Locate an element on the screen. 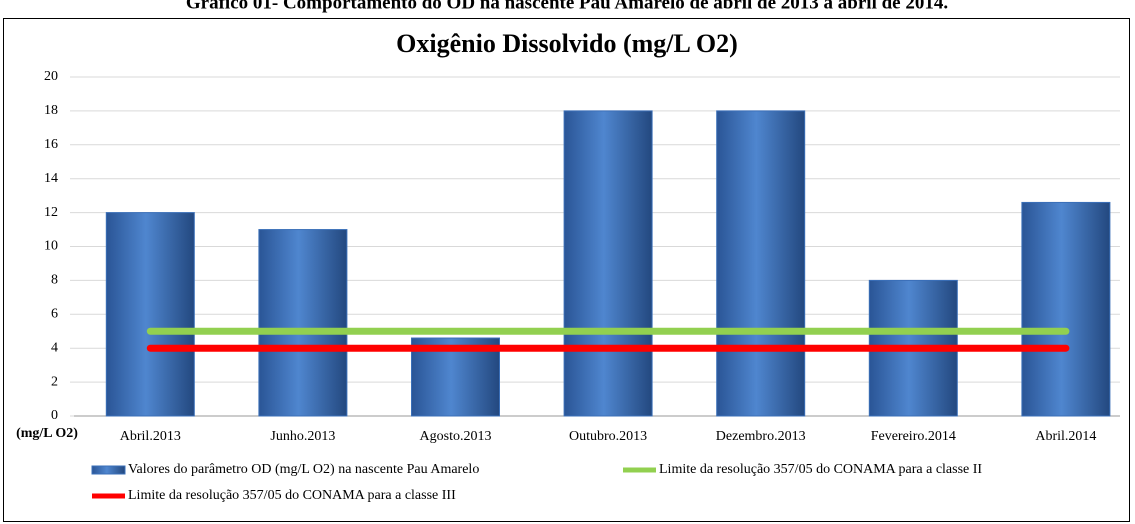 The image size is (1135, 524). legend-swatch is located at coordinates (108, 470).